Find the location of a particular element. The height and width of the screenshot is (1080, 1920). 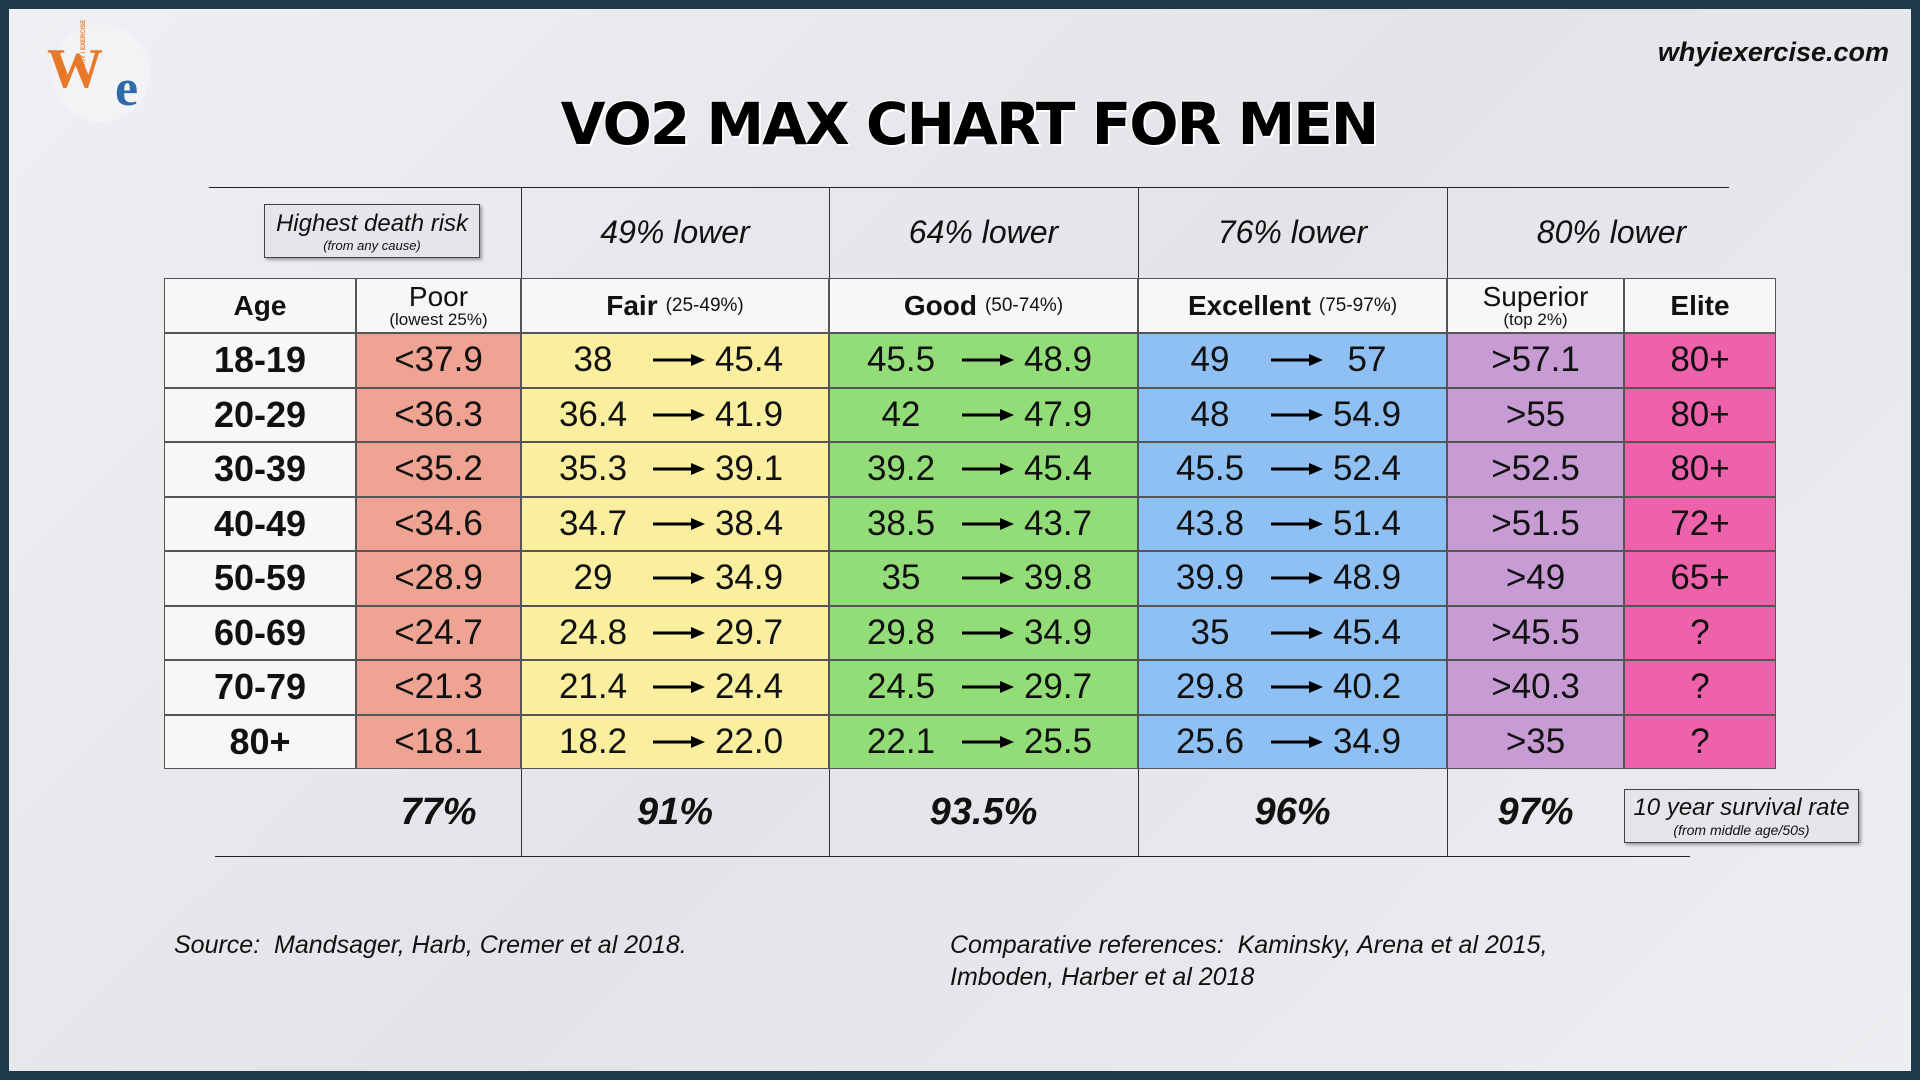

range-from: 39.2 is located at coordinates (901, 469).